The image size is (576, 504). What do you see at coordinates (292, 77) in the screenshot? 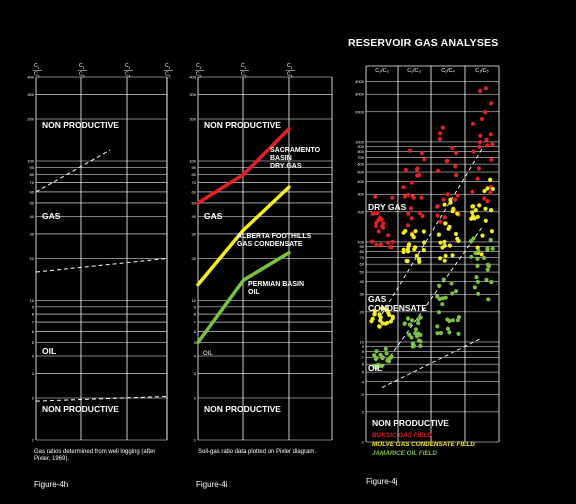
I see `fig4i-x-label-sub: 4` at bounding box center [292, 77].